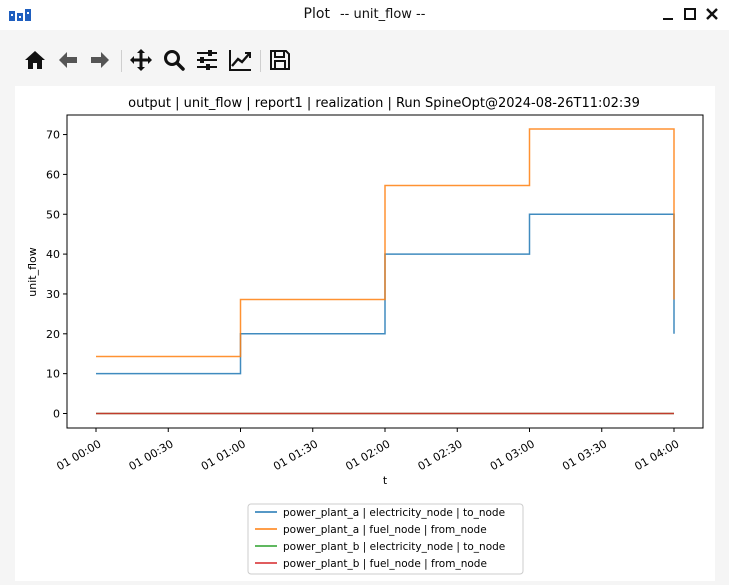 This screenshot has height=585, width=729. I want to click on zoom-button, so click(174, 60).